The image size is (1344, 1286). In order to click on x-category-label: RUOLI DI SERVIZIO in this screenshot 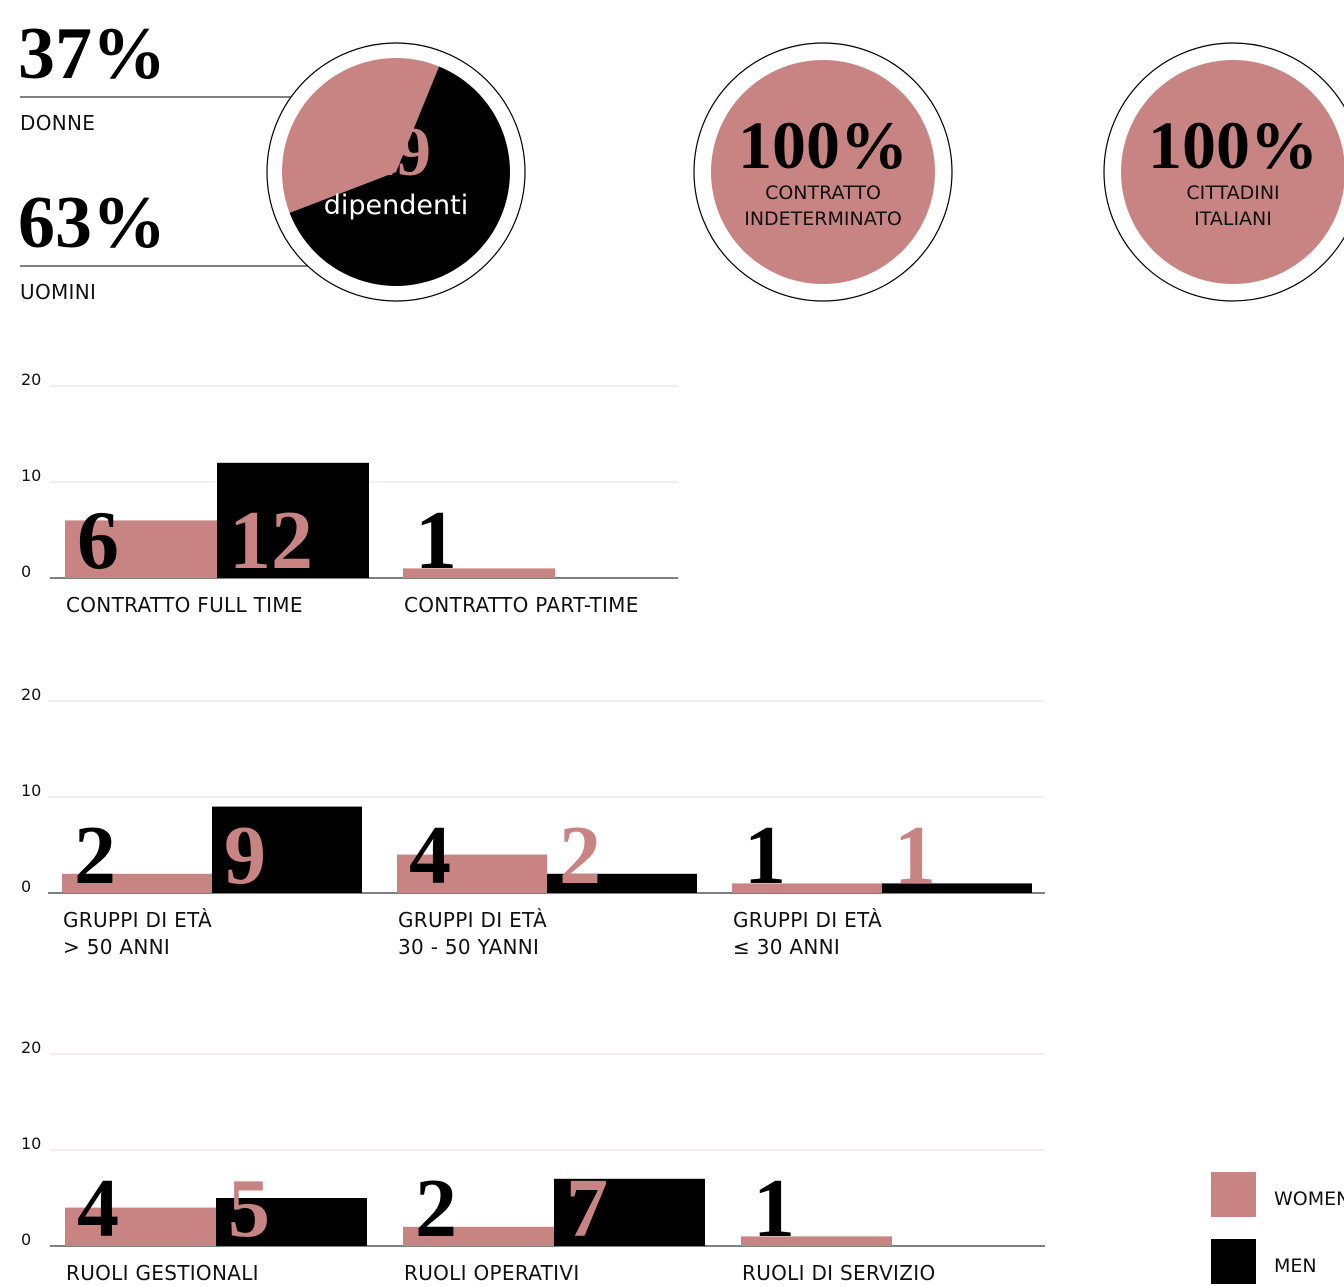, I will do `click(839, 1273)`.